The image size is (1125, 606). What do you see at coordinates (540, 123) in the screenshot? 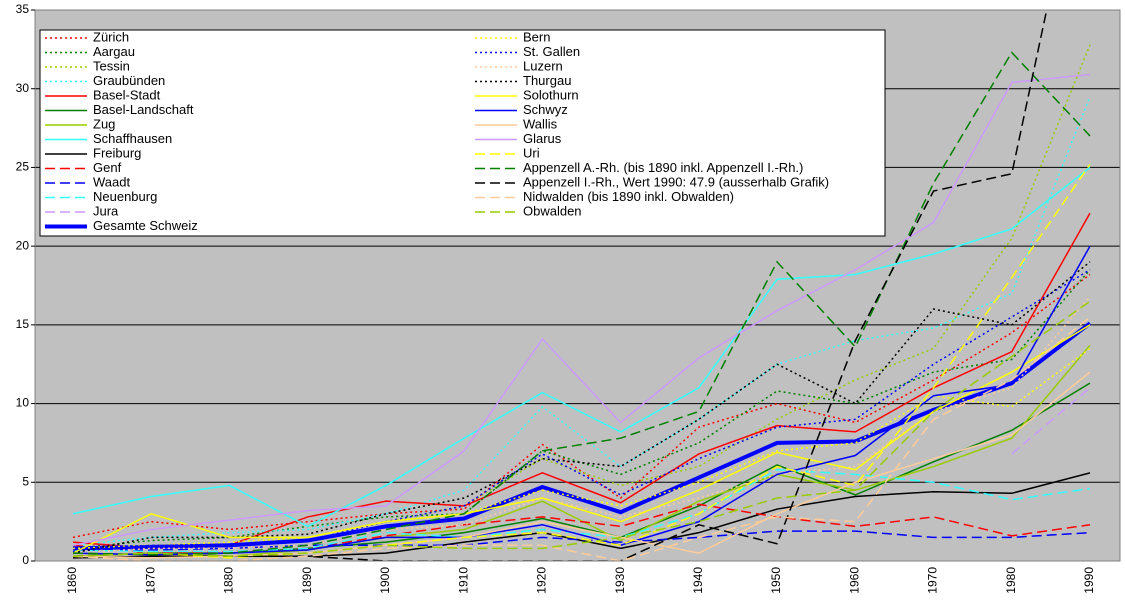
I see `legend-label: Wallis` at bounding box center [540, 123].